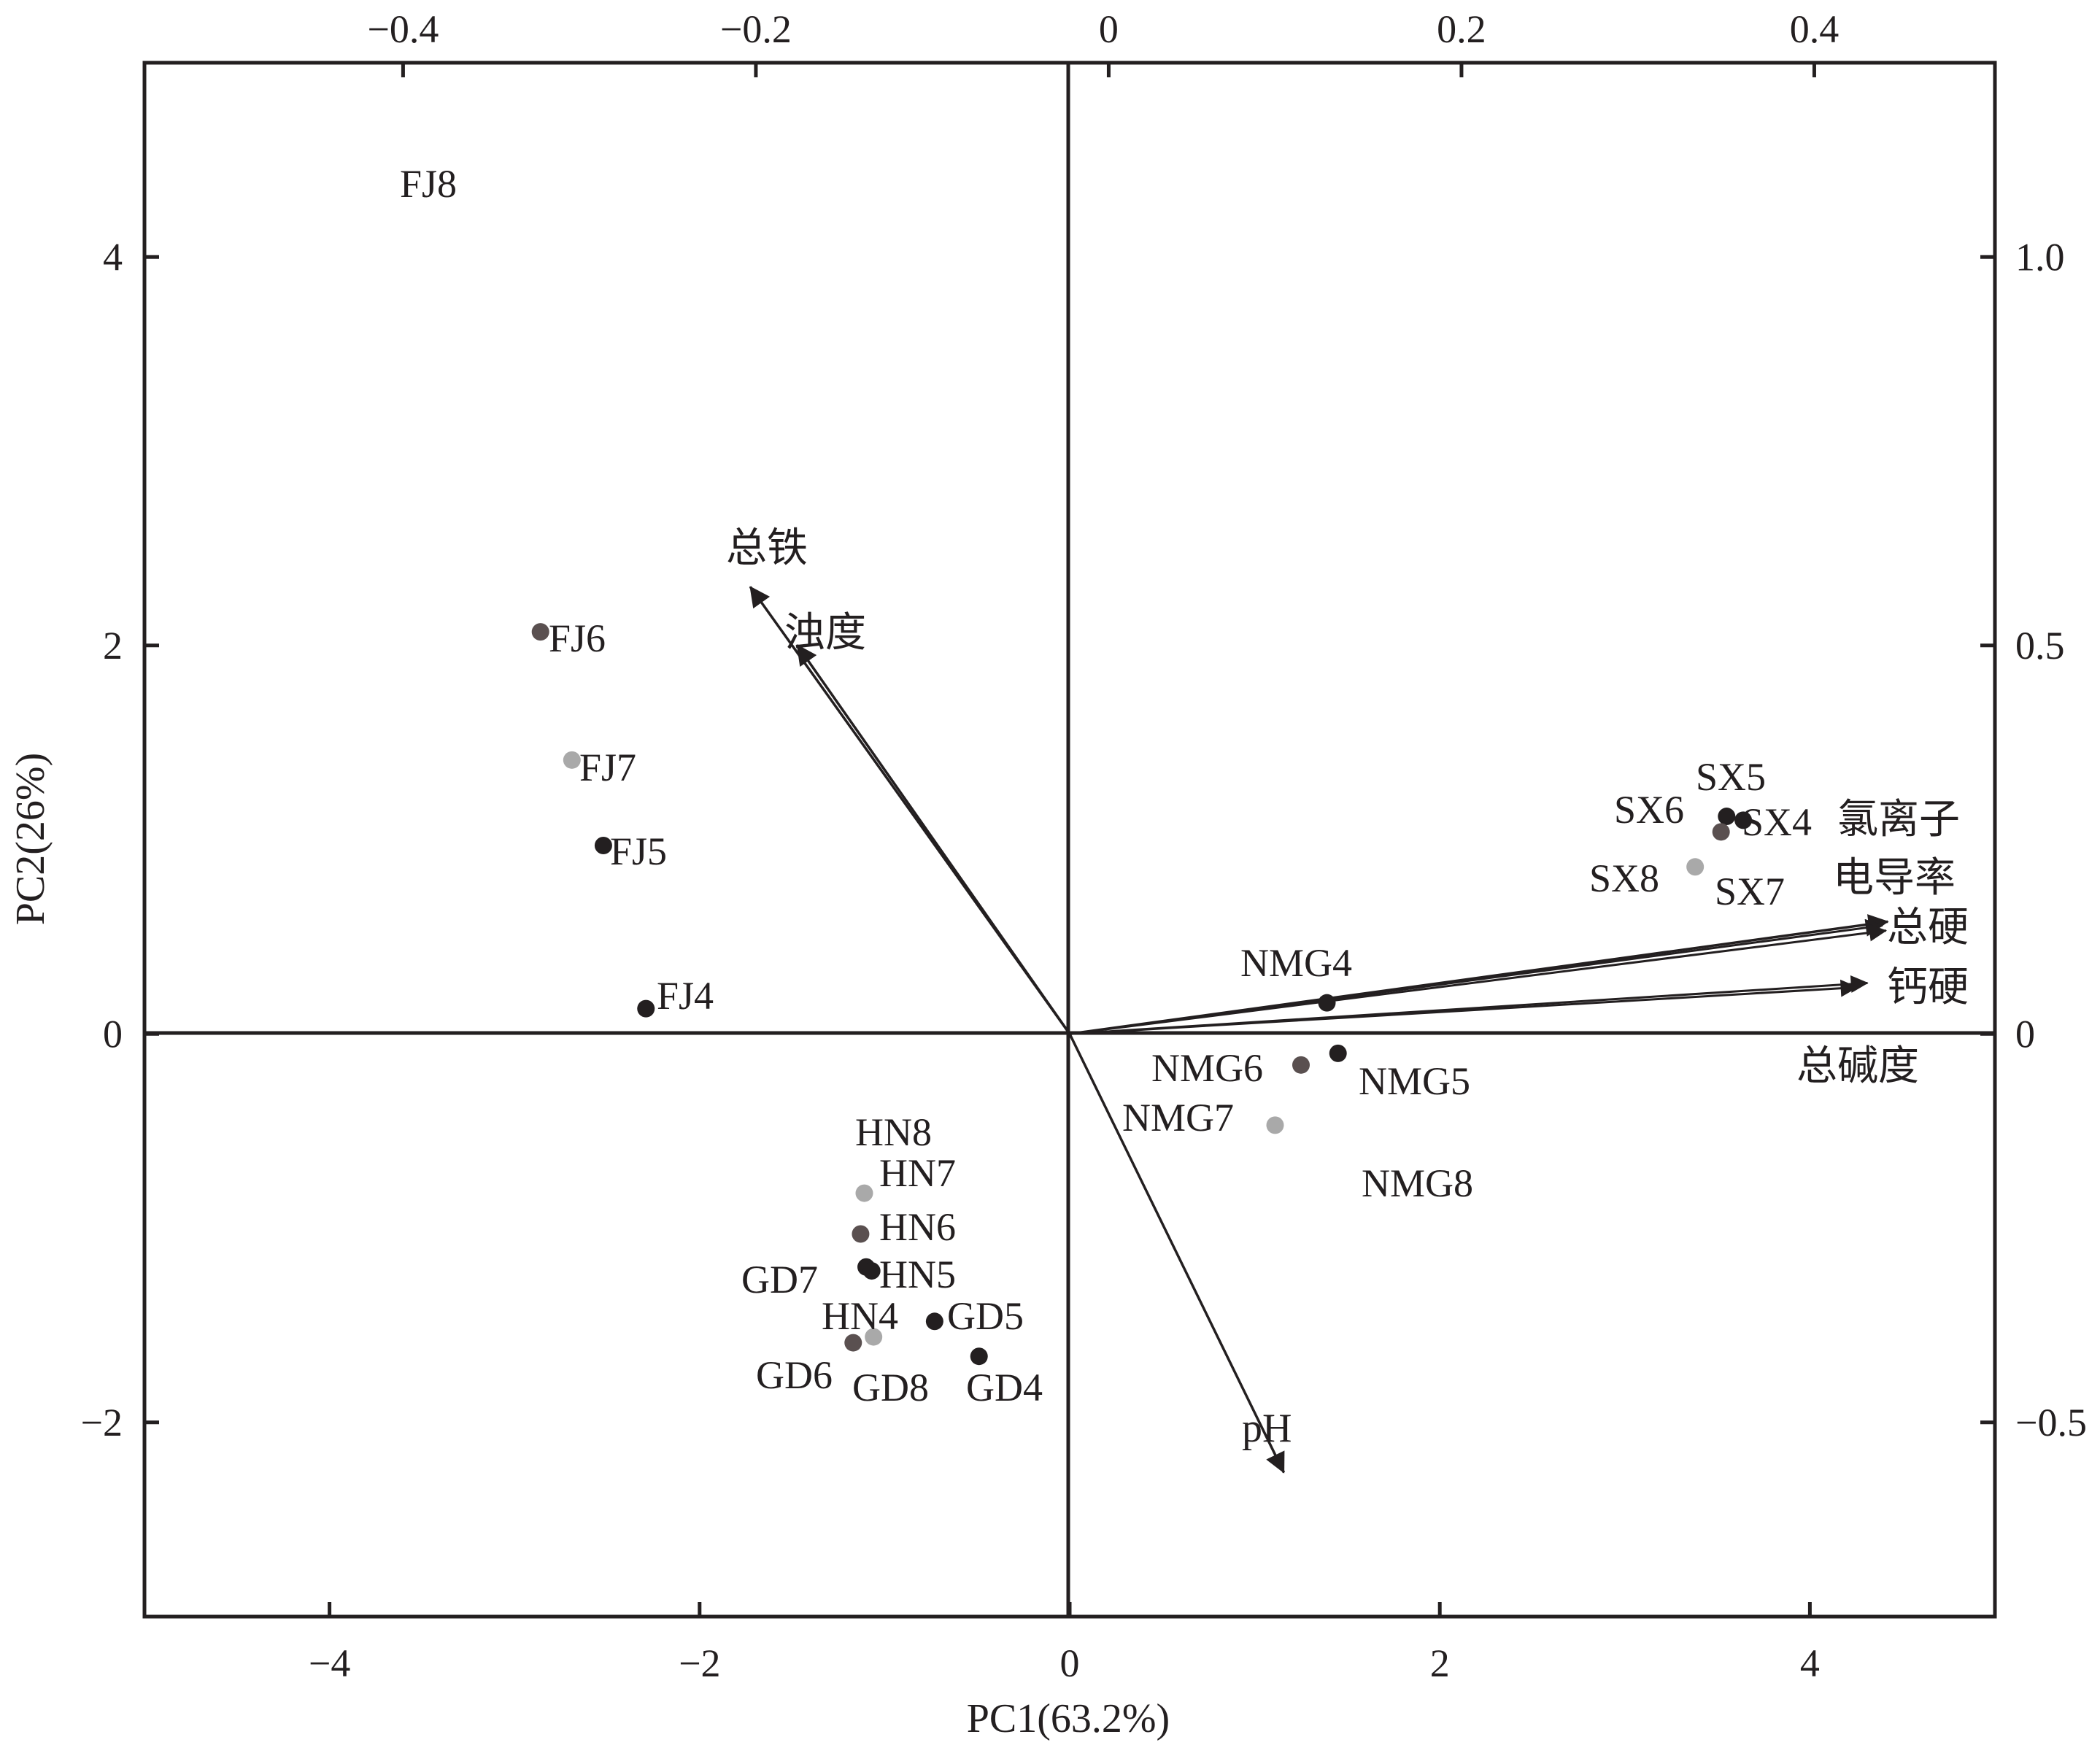  I want to click on right-tick-label: 0.5, so click(2040, 646).